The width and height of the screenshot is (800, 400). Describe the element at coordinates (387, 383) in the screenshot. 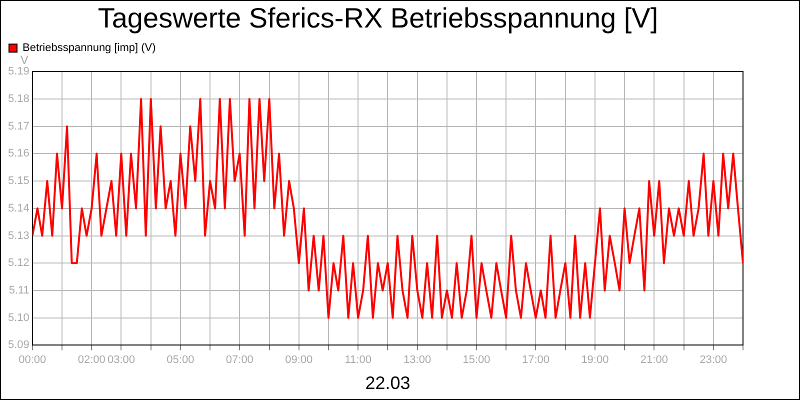

I see `x-axis-title: 22.03` at that location.